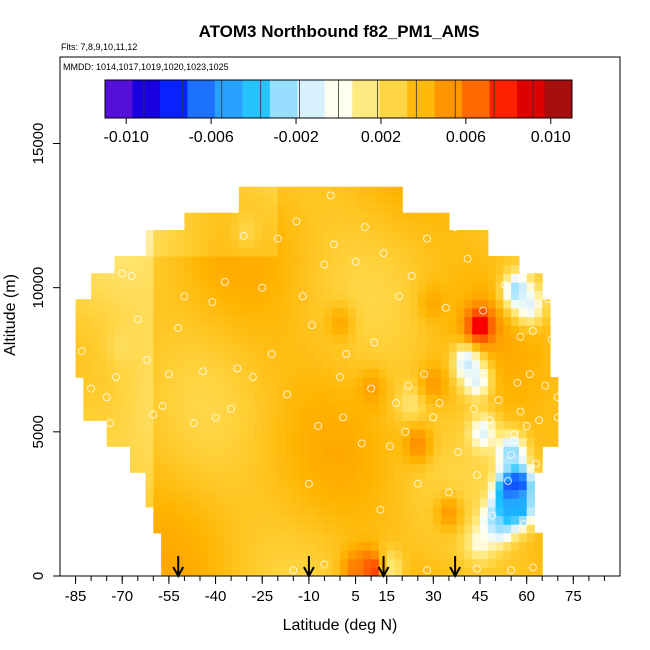 The height and width of the screenshot is (650, 650). I want to click on x-tick-label: 75, so click(573, 596).